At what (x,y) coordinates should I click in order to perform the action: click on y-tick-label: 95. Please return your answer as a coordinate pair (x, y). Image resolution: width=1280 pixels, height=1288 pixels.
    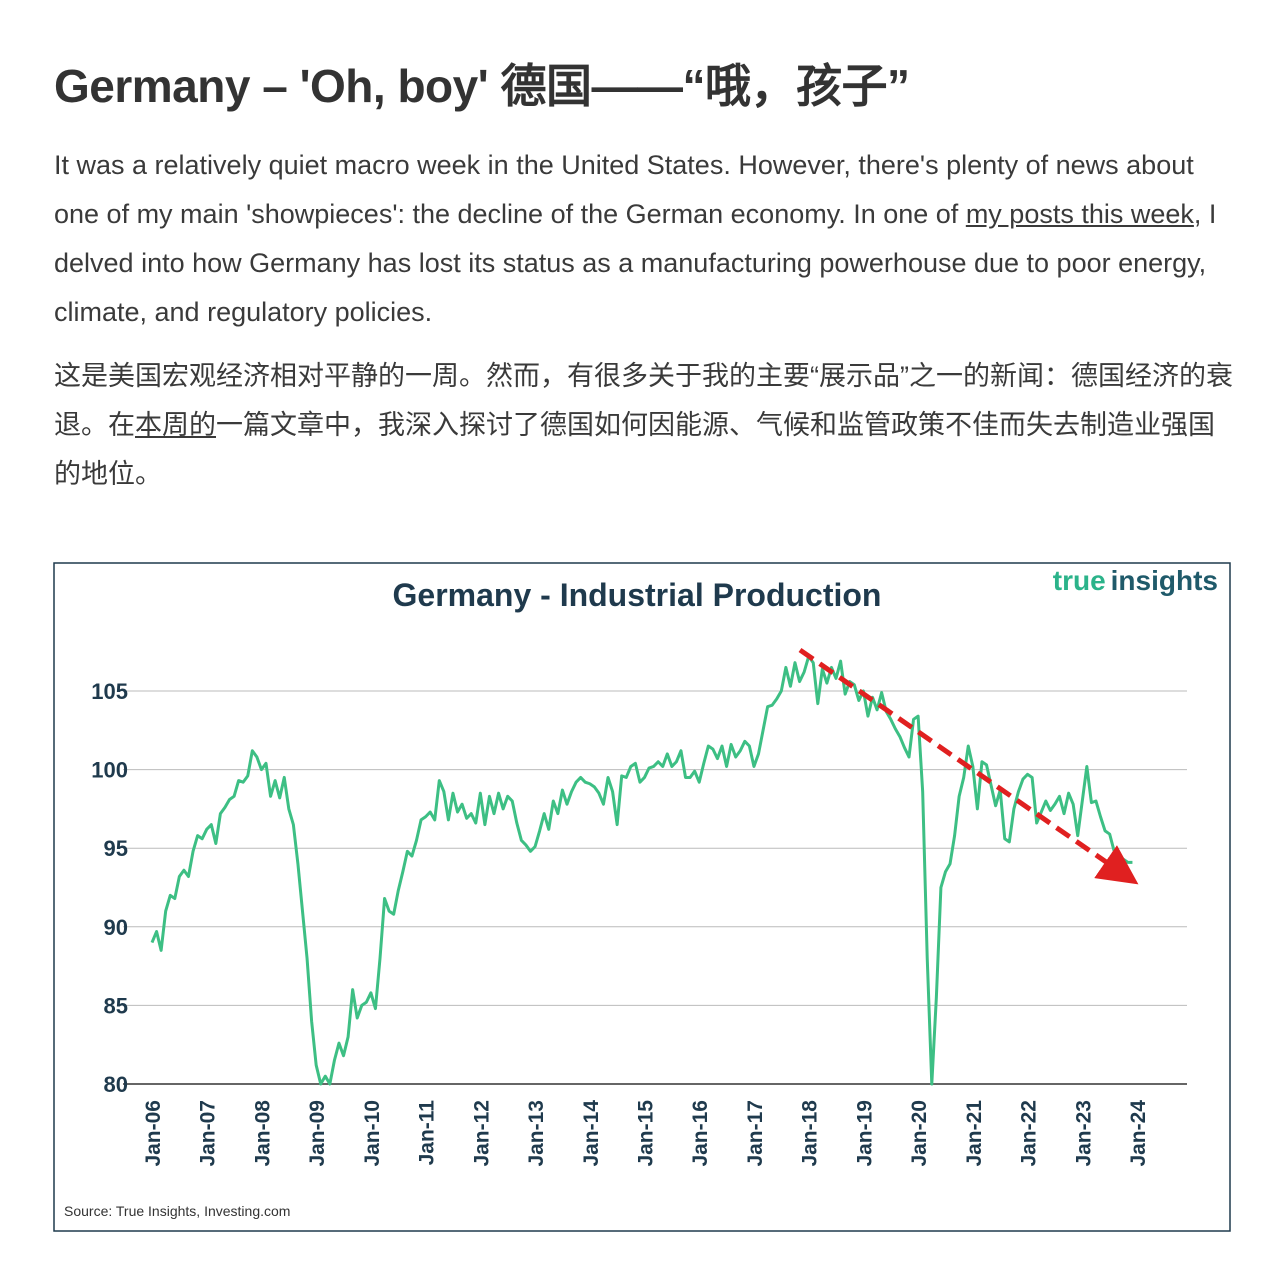
    Looking at the image, I should click on (116, 848).